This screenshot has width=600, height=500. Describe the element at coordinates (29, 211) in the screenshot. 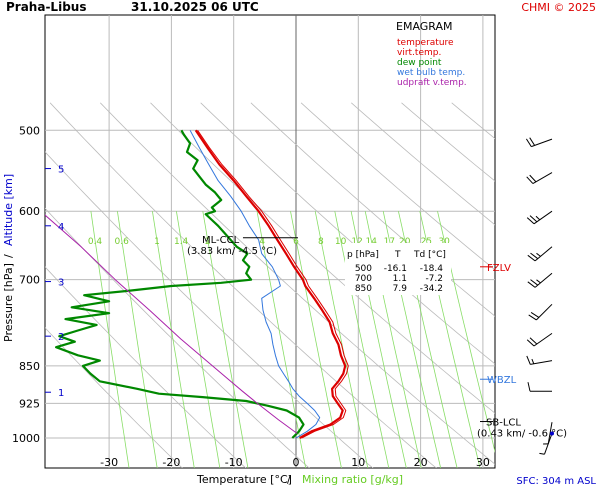

I see `pressure-tick-600: 600` at that location.